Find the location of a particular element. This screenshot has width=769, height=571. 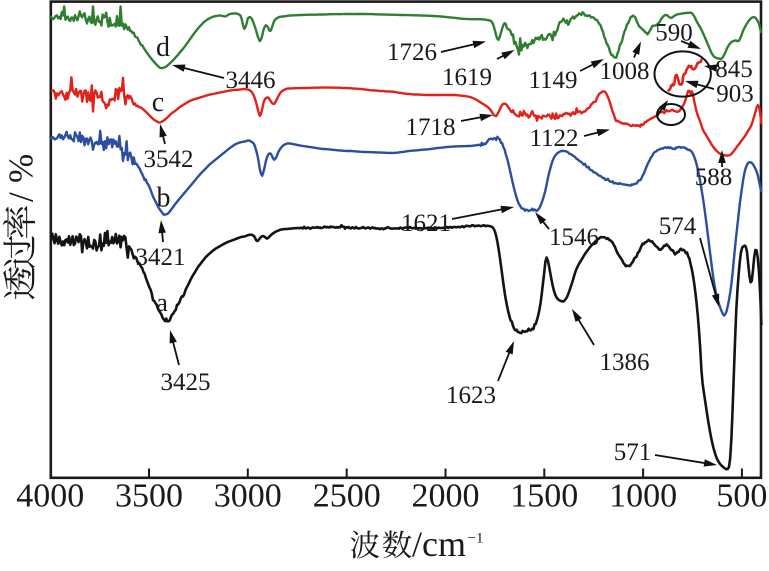

svg-text: 574 is located at coordinates (678, 226).